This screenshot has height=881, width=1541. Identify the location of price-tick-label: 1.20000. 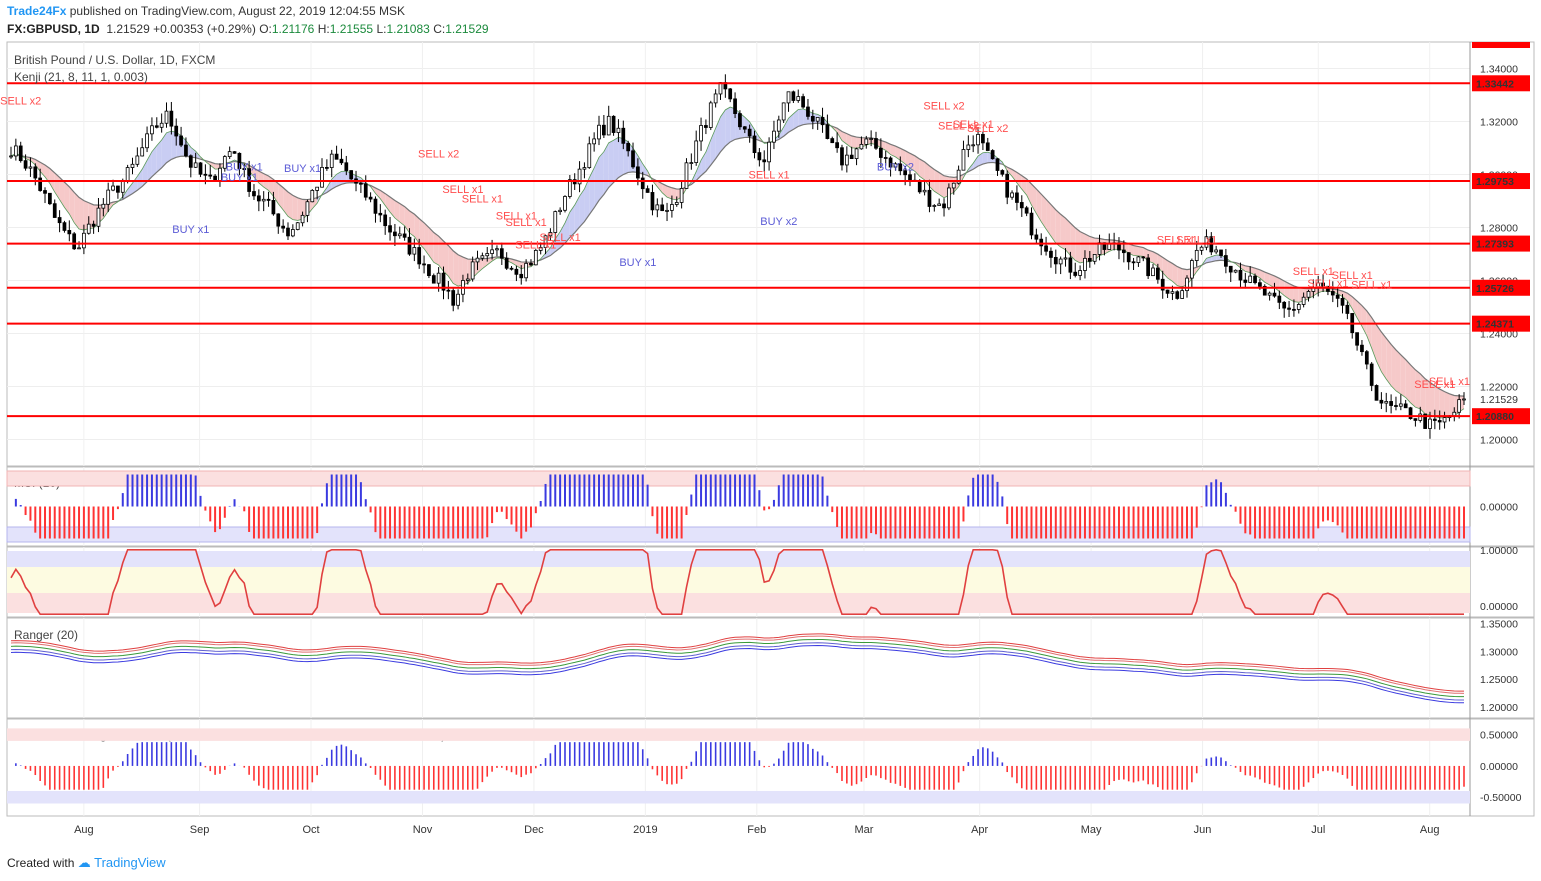
(1499, 441).